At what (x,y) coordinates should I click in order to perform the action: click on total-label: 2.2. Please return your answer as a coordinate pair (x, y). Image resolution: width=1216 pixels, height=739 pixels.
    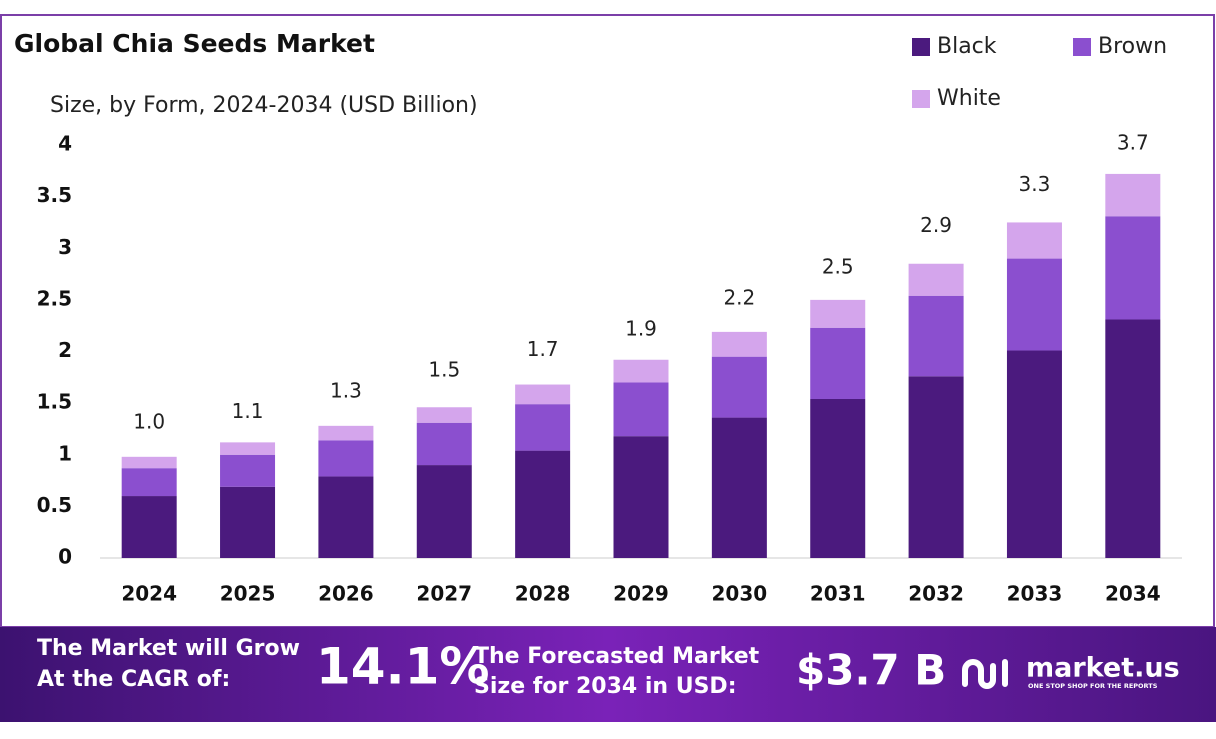
    Looking at the image, I should click on (739, 297).